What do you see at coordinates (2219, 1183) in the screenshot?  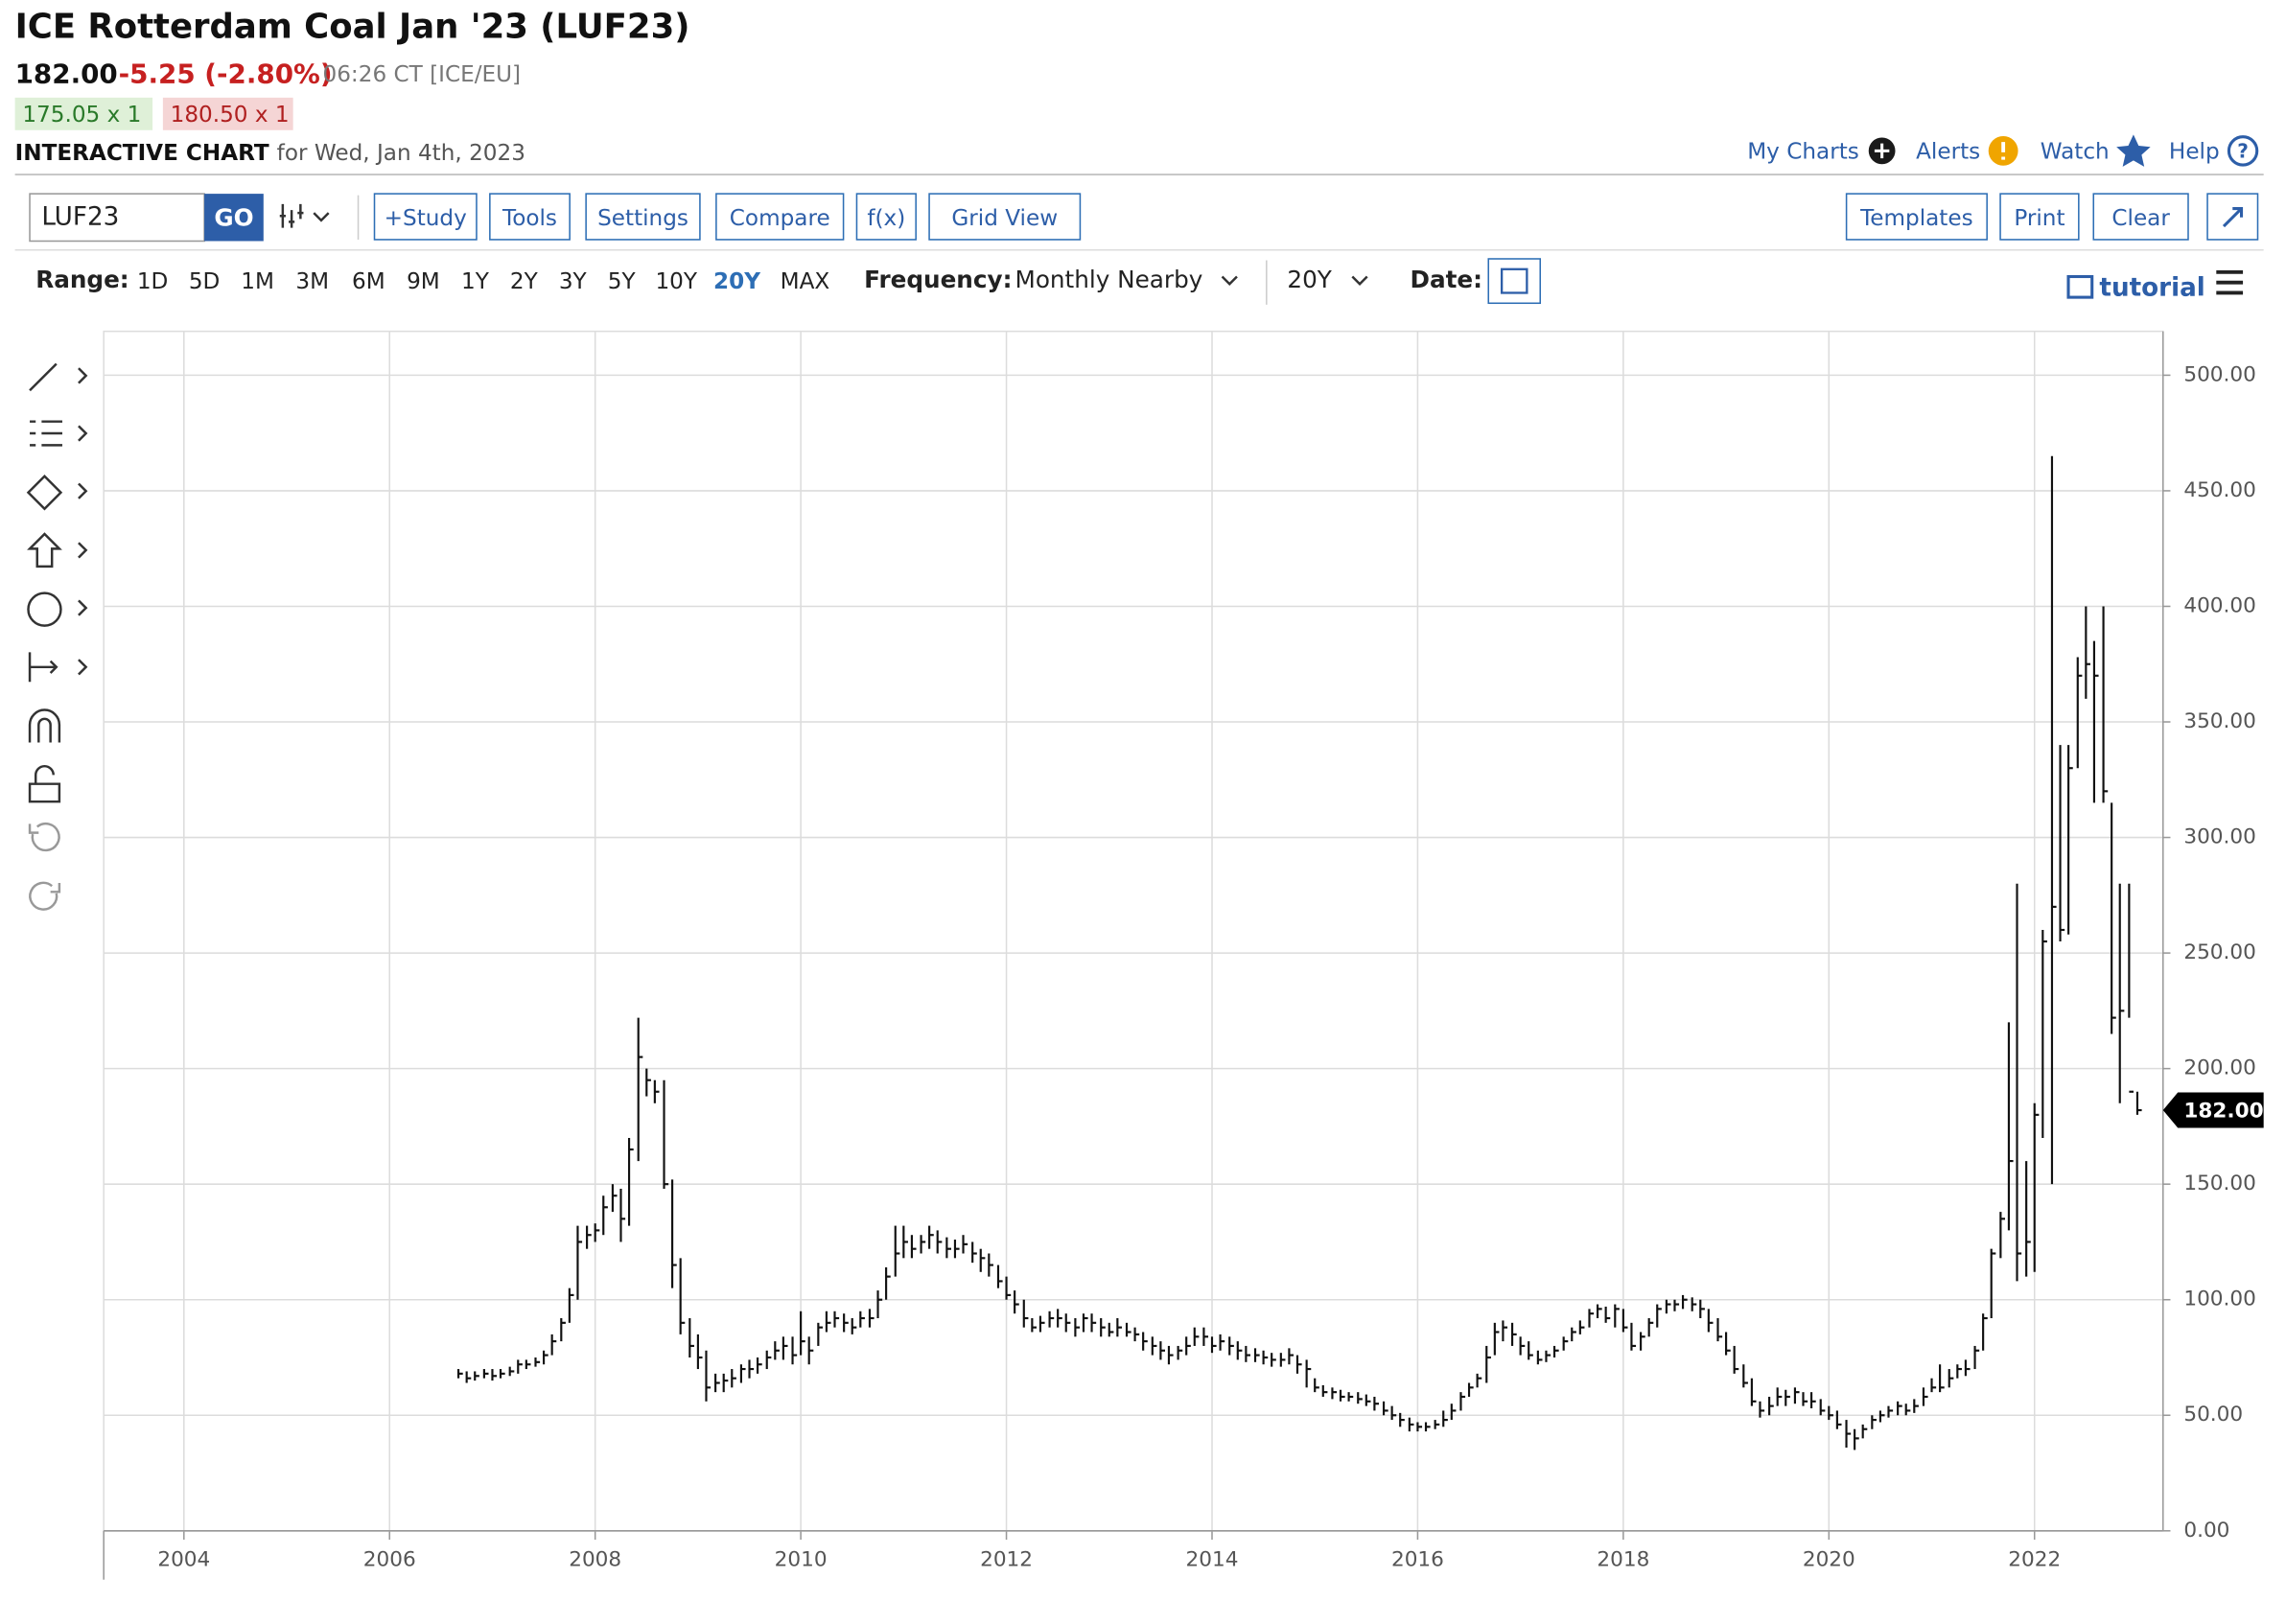 I see `y-tick-label: 150.00` at bounding box center [2219, 1183].